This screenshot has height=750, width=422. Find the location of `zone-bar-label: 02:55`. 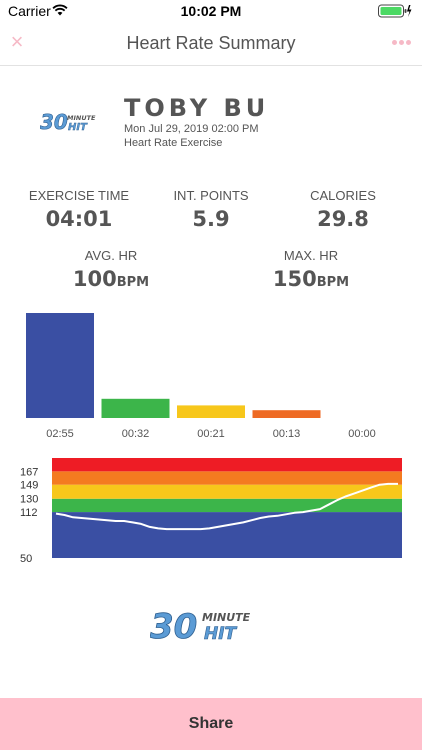

zone-bar-label: 02:55 is located at coordinates (60, 434).